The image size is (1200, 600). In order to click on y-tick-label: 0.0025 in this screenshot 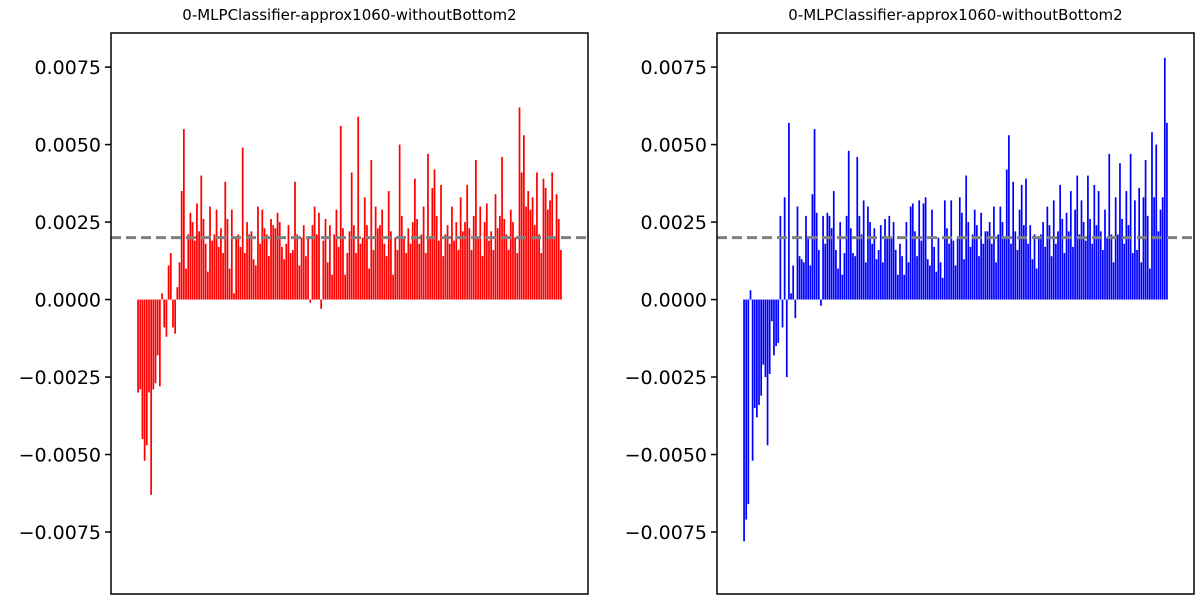, I will do `click(674, 223)`.